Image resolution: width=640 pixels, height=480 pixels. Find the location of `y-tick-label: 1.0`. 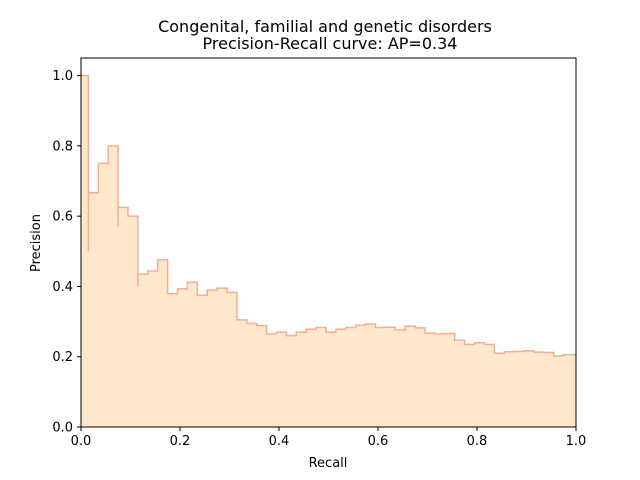

y-tick-label: 1.0 is located at coordinates (62, 76).